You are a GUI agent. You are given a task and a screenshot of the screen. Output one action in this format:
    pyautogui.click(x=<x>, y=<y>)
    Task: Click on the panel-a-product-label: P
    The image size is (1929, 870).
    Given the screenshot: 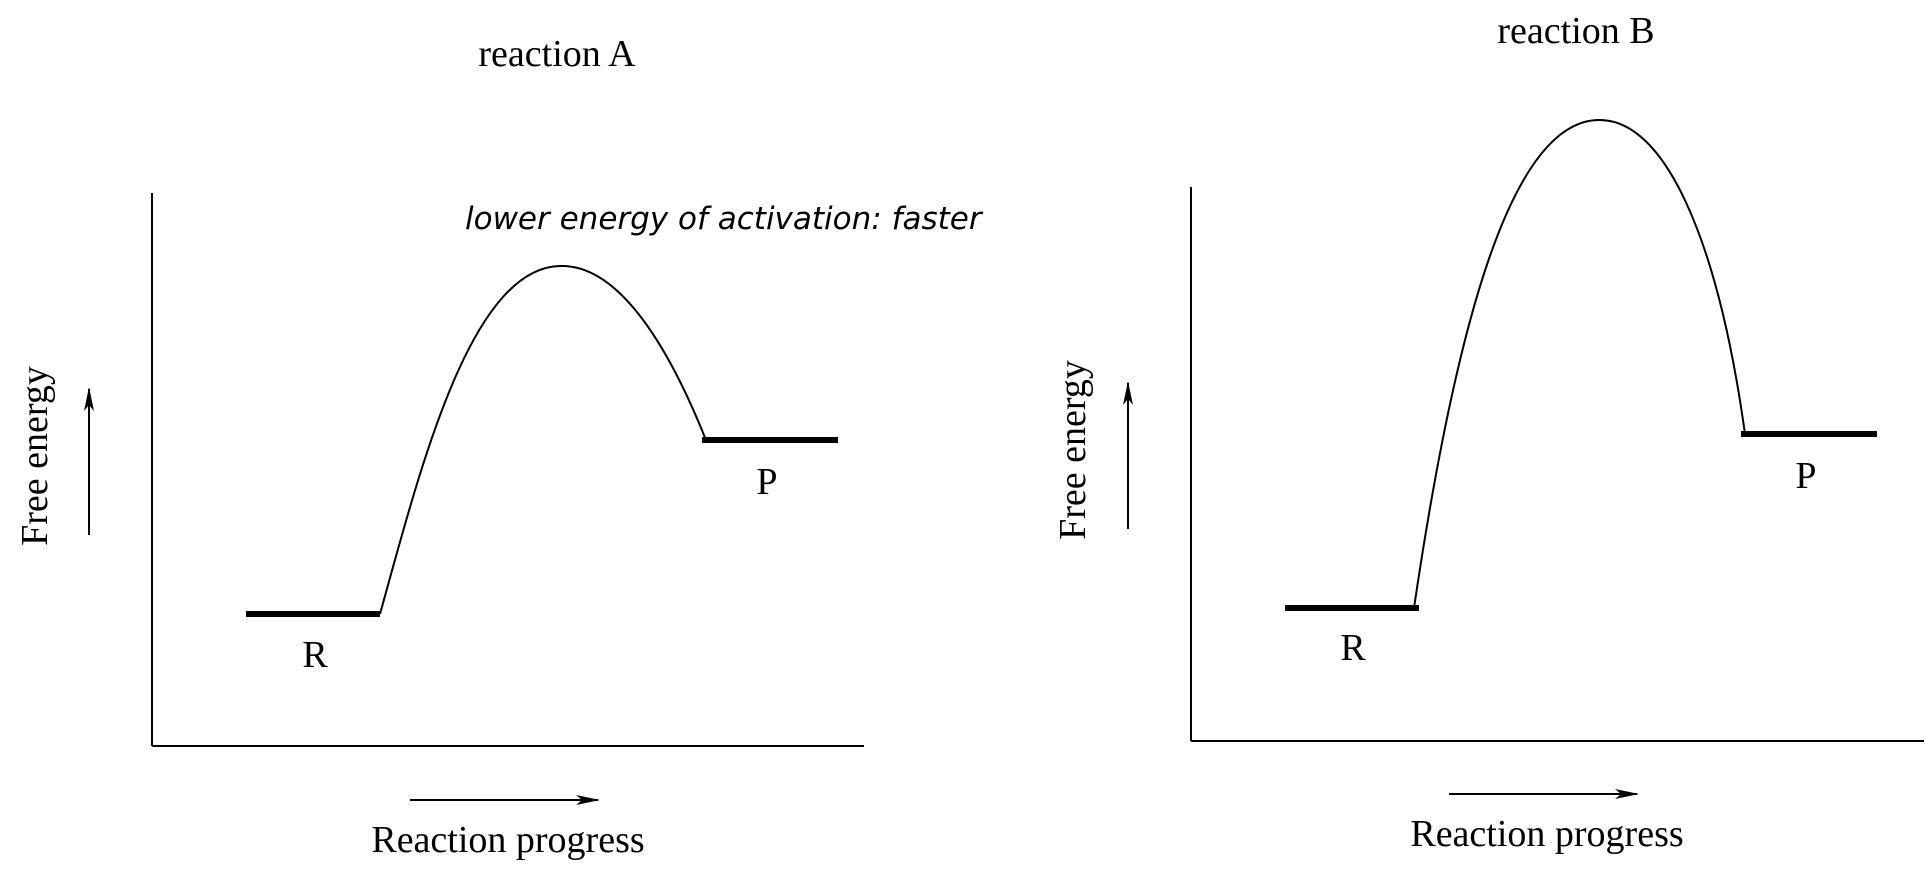 What is the action you would take?
    pyautogui.click(x=766, y=482)
    